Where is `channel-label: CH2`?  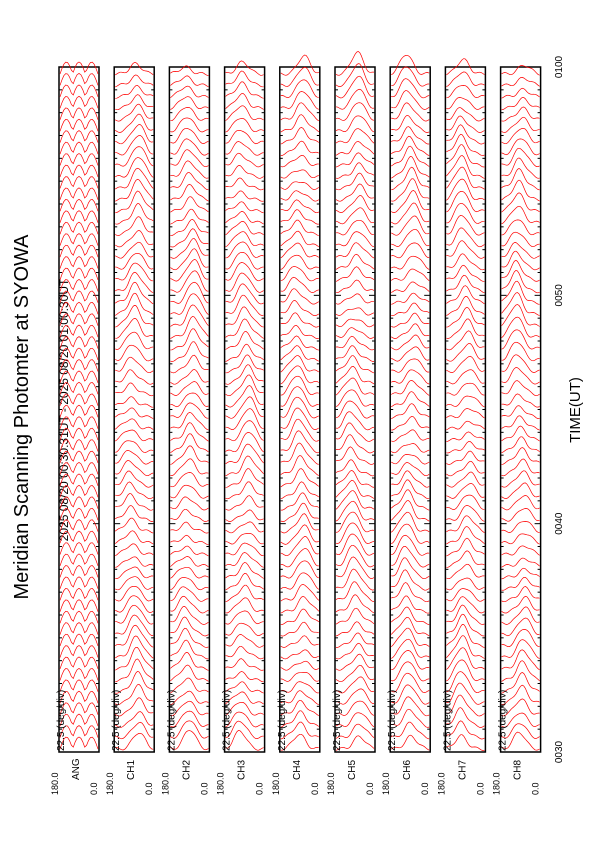 channel-label: CH2 is located at coordinates (186, 770).